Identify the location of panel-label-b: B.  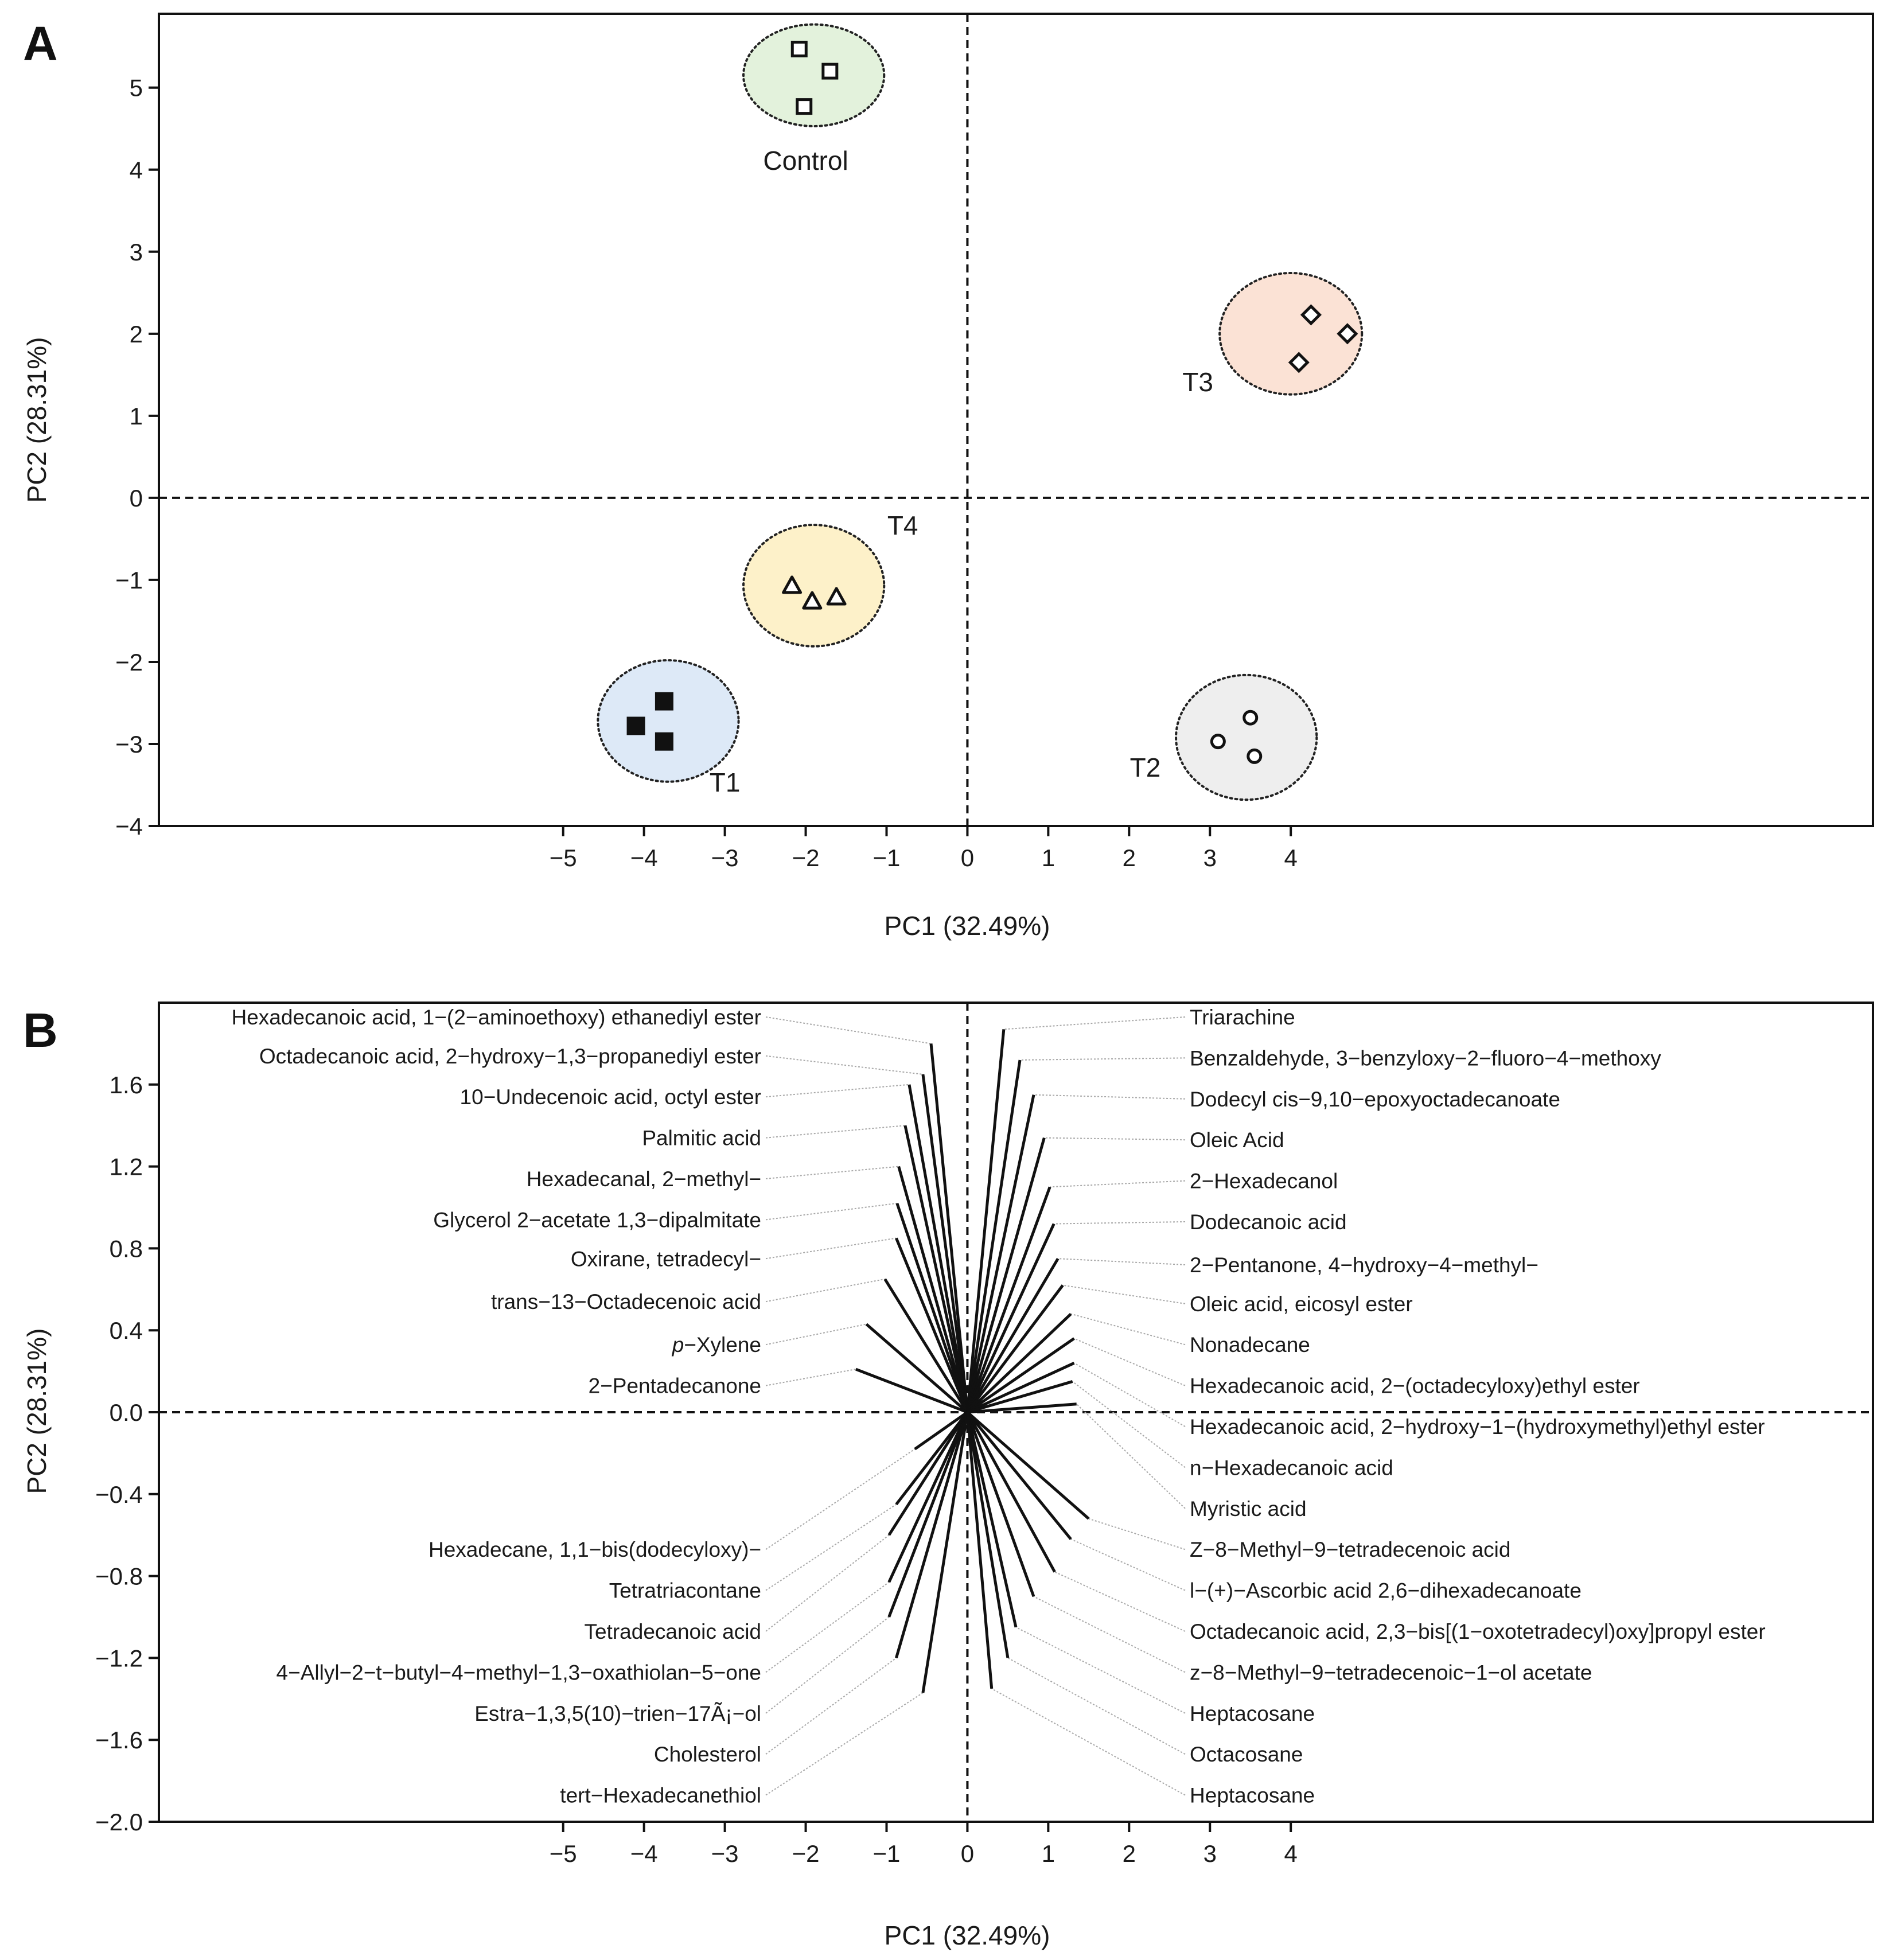
(40, 1030).